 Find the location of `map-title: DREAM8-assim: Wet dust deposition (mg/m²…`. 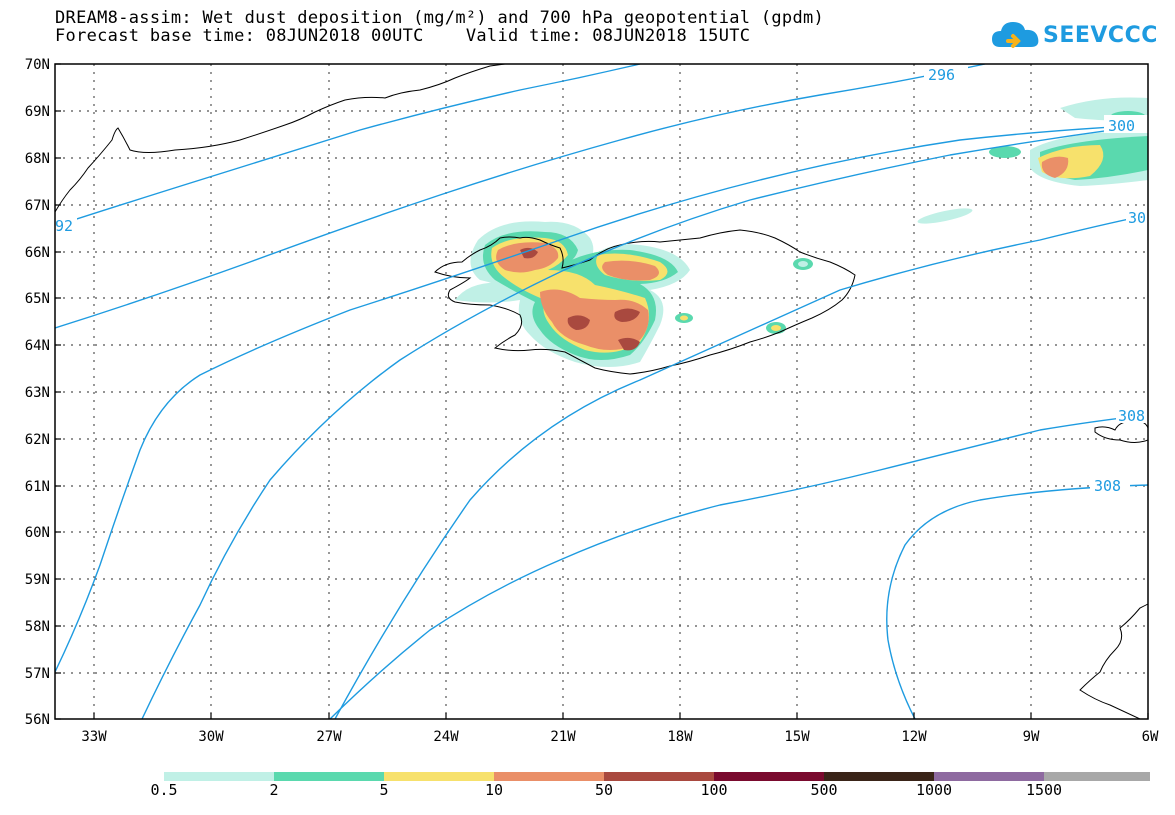

map-title: DREAM8-assim: Wet dust deposition (mg/m²… is located at coordinates (440, 18).